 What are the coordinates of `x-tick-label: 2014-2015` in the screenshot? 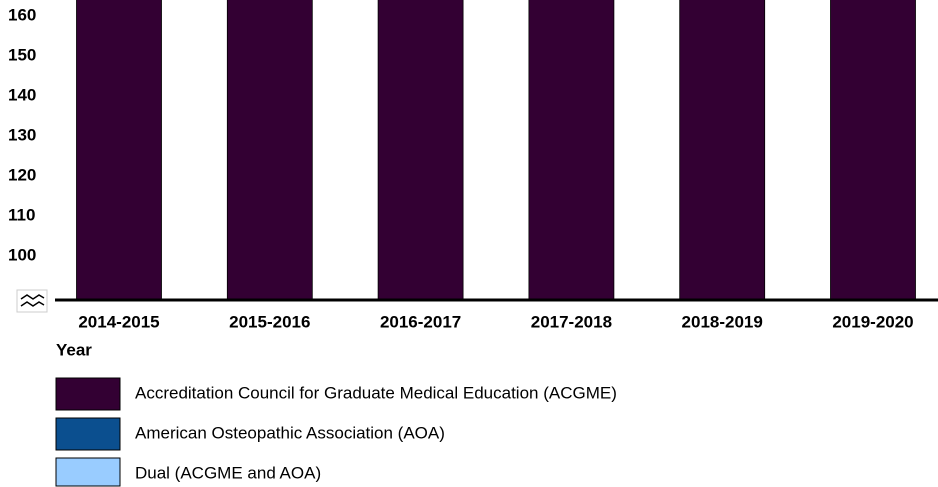 It's located at (118, 321).